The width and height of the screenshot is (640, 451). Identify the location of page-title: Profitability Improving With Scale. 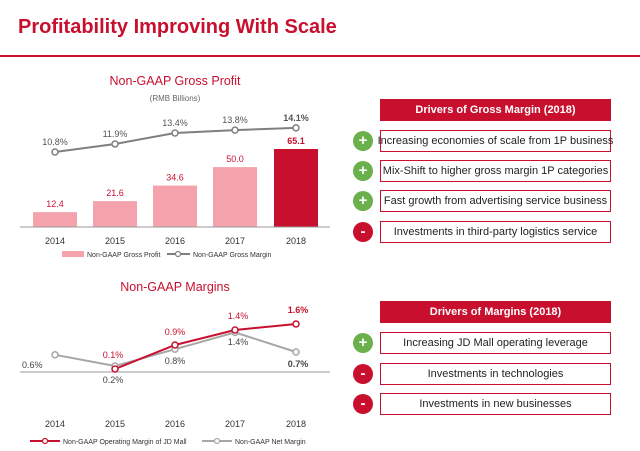
(177, 27).